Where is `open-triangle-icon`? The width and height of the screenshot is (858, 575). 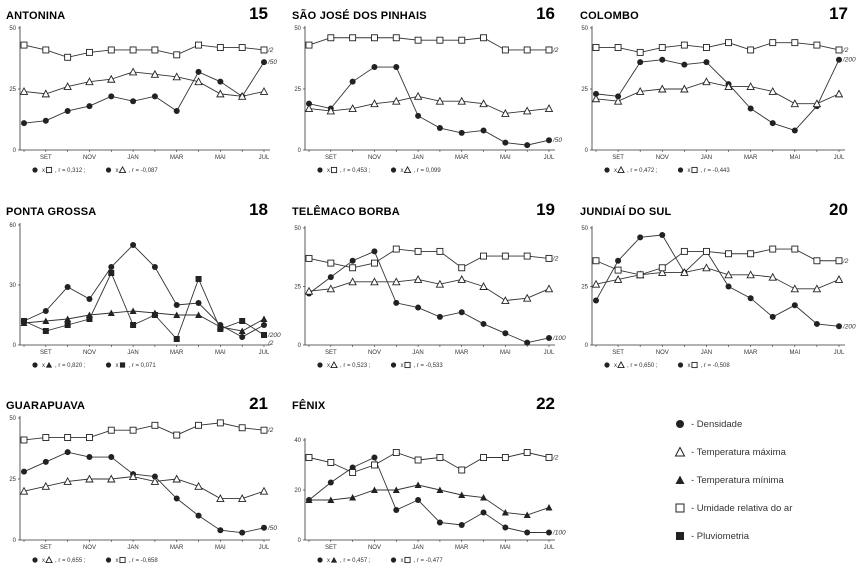 open-triangle-icon is located at coordinates (680, 451).